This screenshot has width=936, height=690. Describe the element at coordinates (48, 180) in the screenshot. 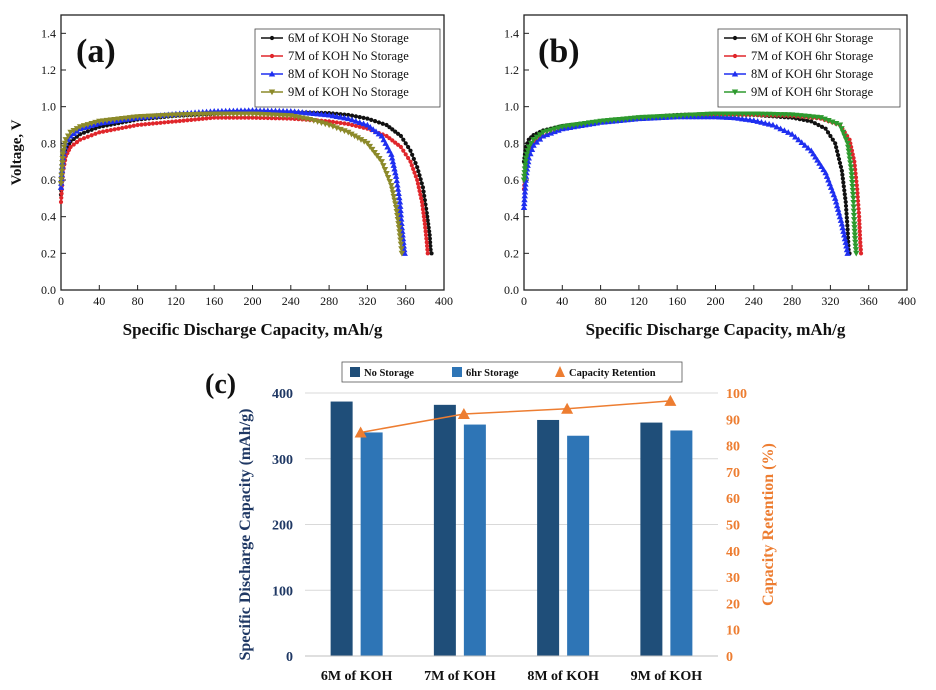

I see `y-tick-label: 0.6` at that location.